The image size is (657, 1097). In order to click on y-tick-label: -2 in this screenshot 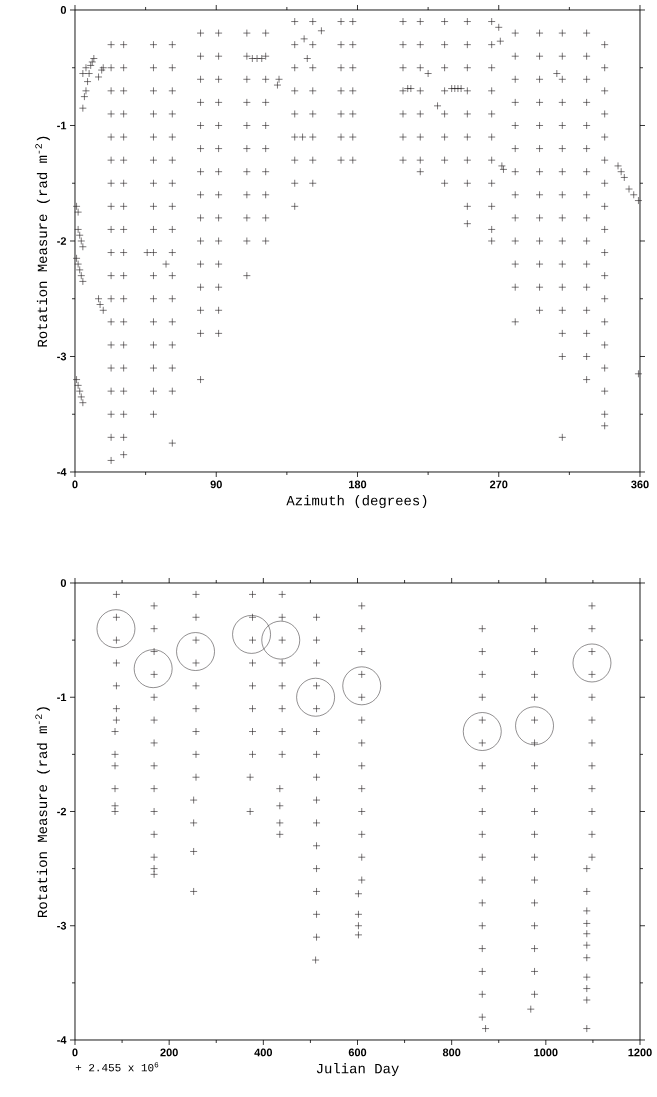, I will do `click(62, 241)`.